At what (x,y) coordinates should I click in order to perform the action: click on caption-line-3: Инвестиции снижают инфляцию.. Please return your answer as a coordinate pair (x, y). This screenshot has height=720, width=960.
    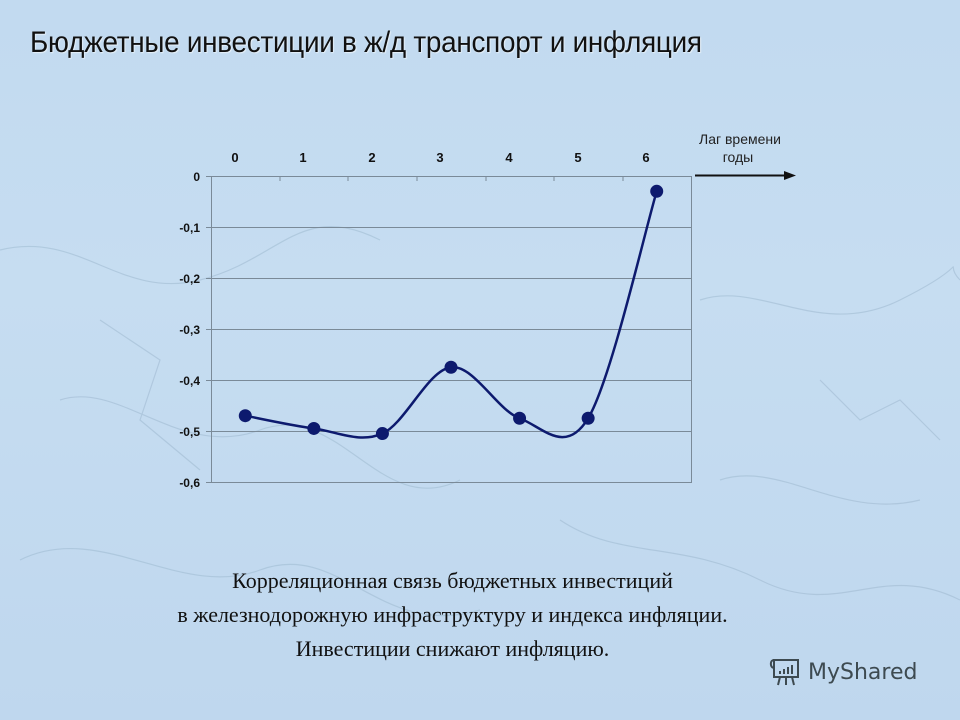
    Looking at the image, I should click on (452, 648).